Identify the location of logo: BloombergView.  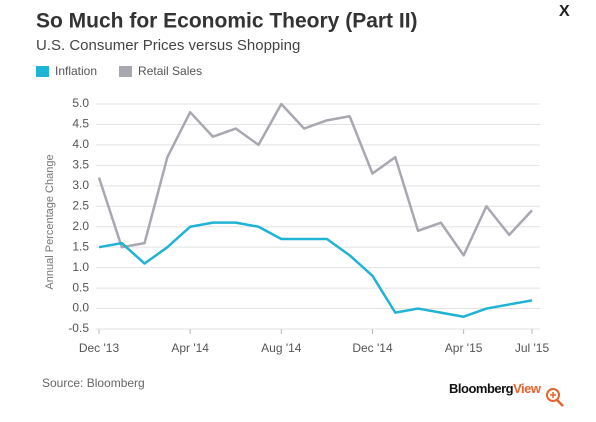
(495, 388).